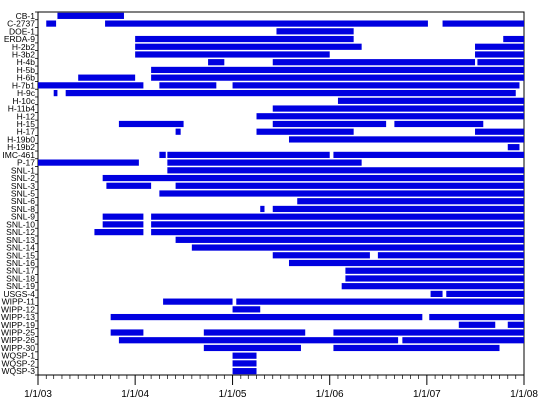 The image size is (538, 401). Describe the element at coordinates (20, 224) in the screenshot. I see `y-tick-label: SNL-10` at that location.